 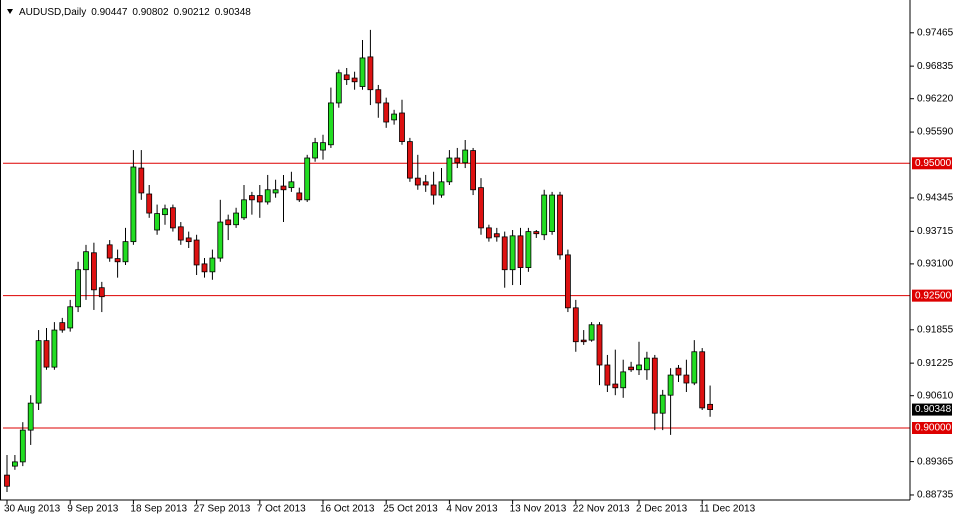 I want to click on y-tick-label: 0.88735, so click(x=935, y=495).